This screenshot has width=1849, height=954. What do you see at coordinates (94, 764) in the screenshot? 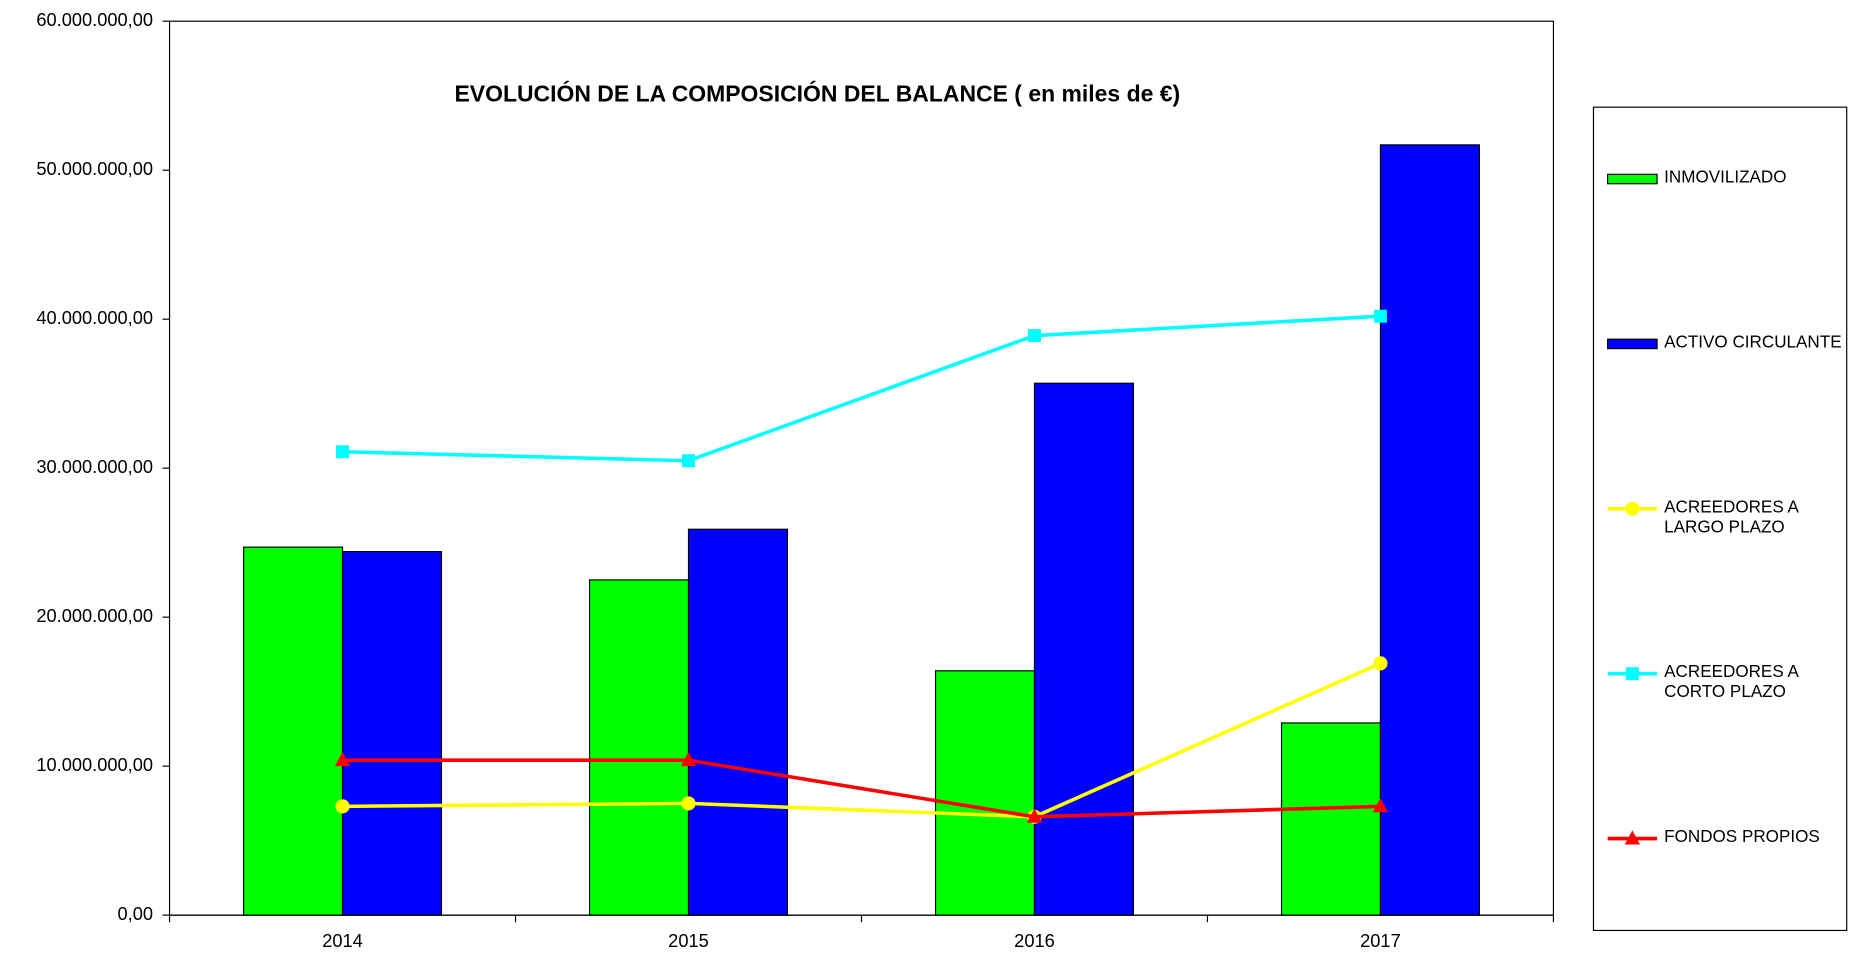
I see `y-tick-label: 10.000.000,00` at bounding box center [94, 764].